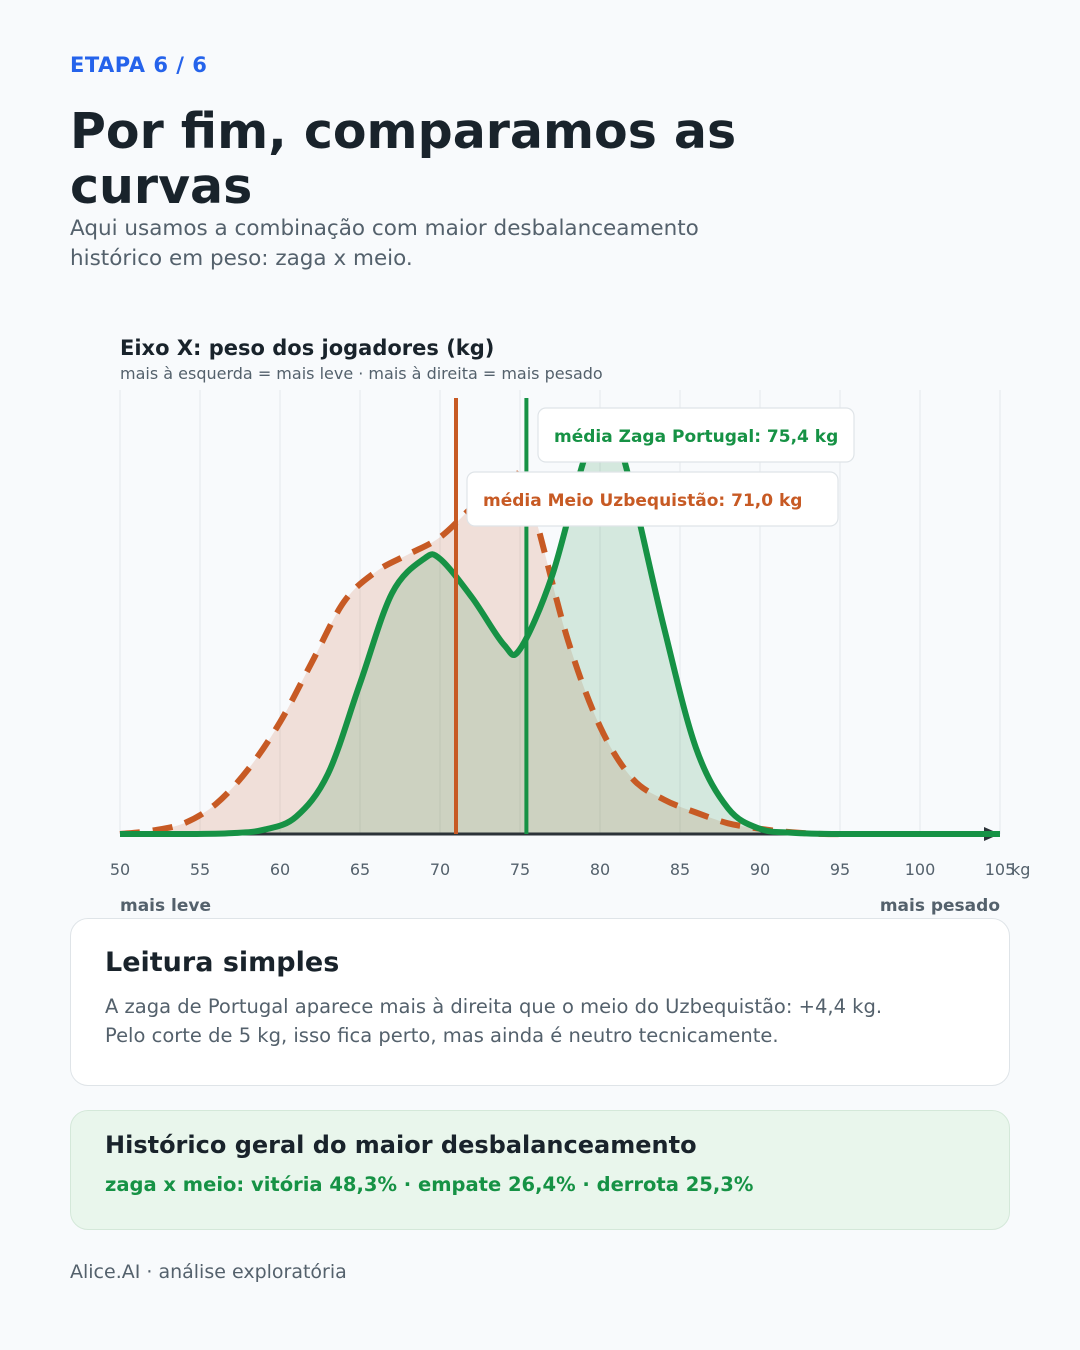 This screenshot has height=1350, width=1080. I want to click on x-tick-label: 55, so click(200, 869).